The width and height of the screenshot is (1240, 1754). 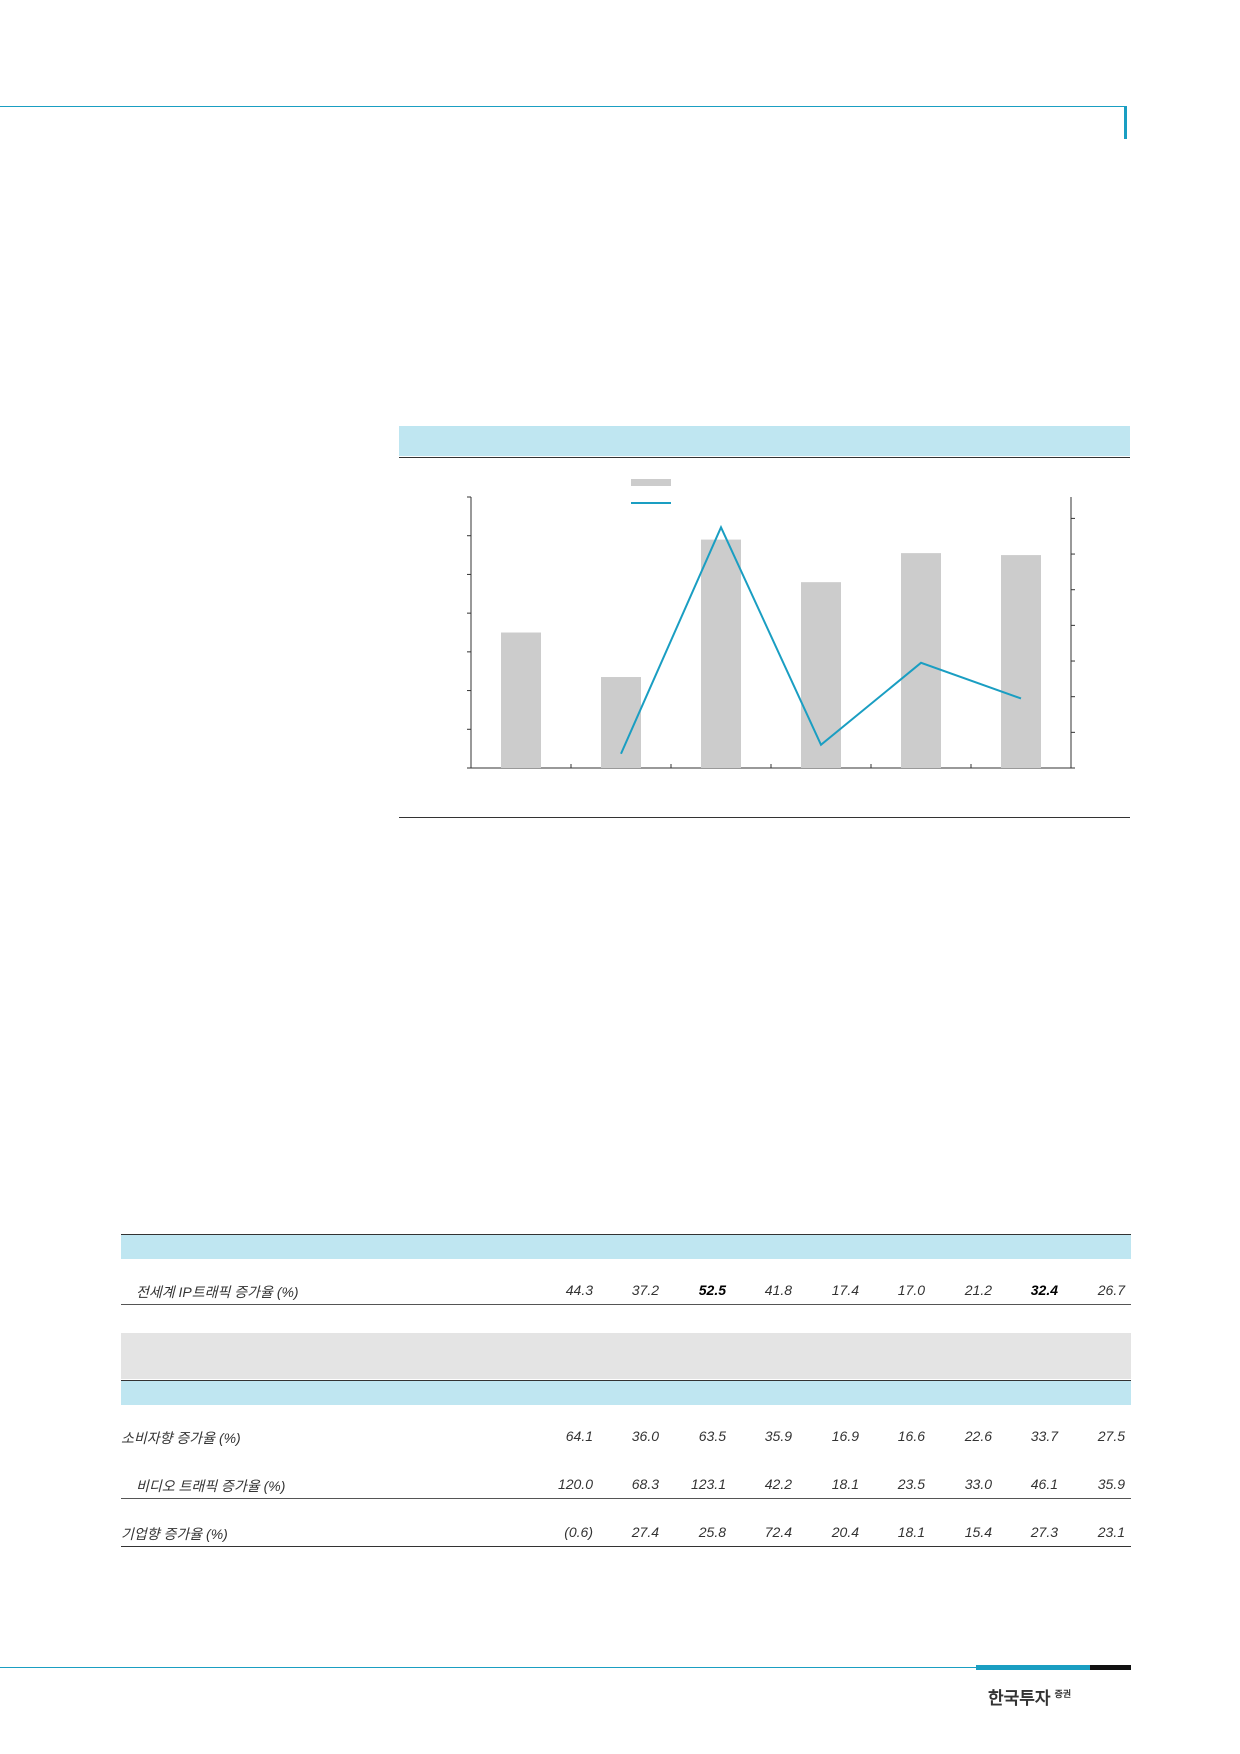 I want to click on chart-top-rule, so click(x=764, y=457).